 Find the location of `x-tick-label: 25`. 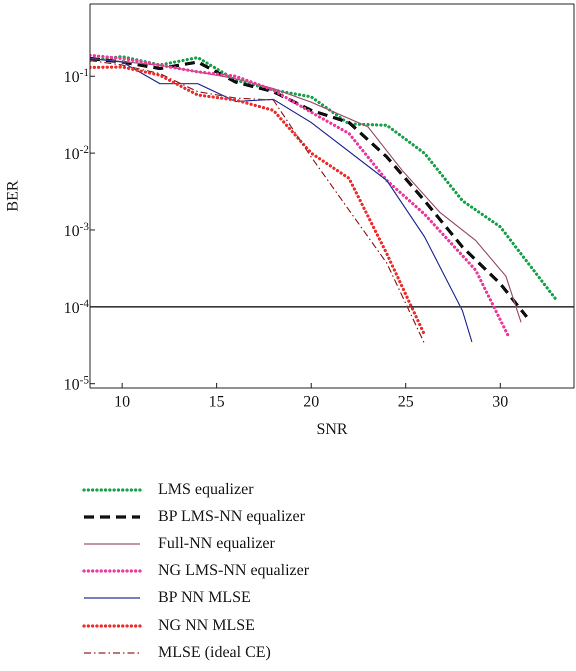

x-tick-label: 25 is located at coordinates (406, 401).